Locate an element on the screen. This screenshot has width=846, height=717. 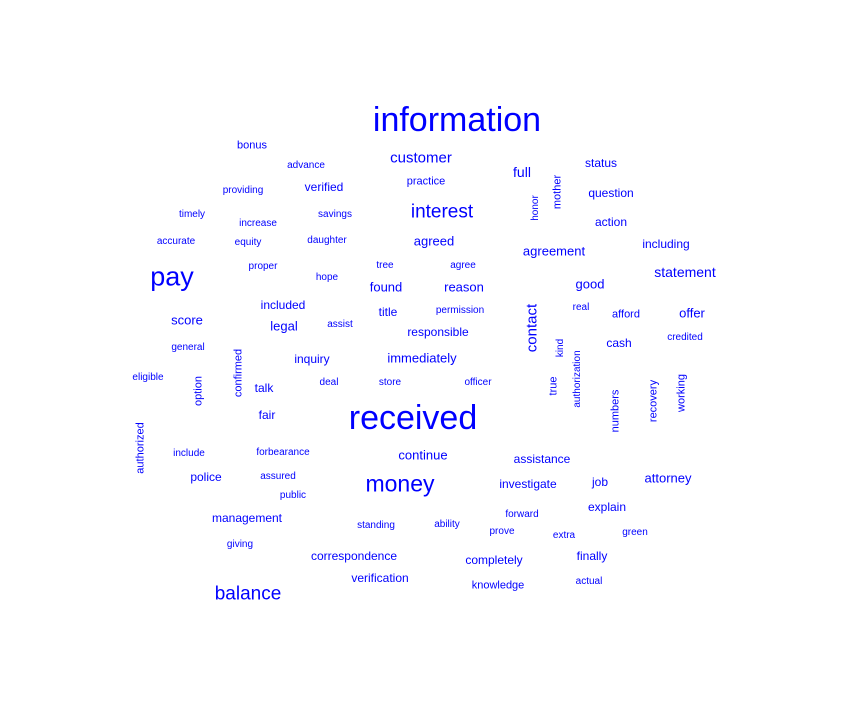
word-real: real is located at coordinates (581, 307).